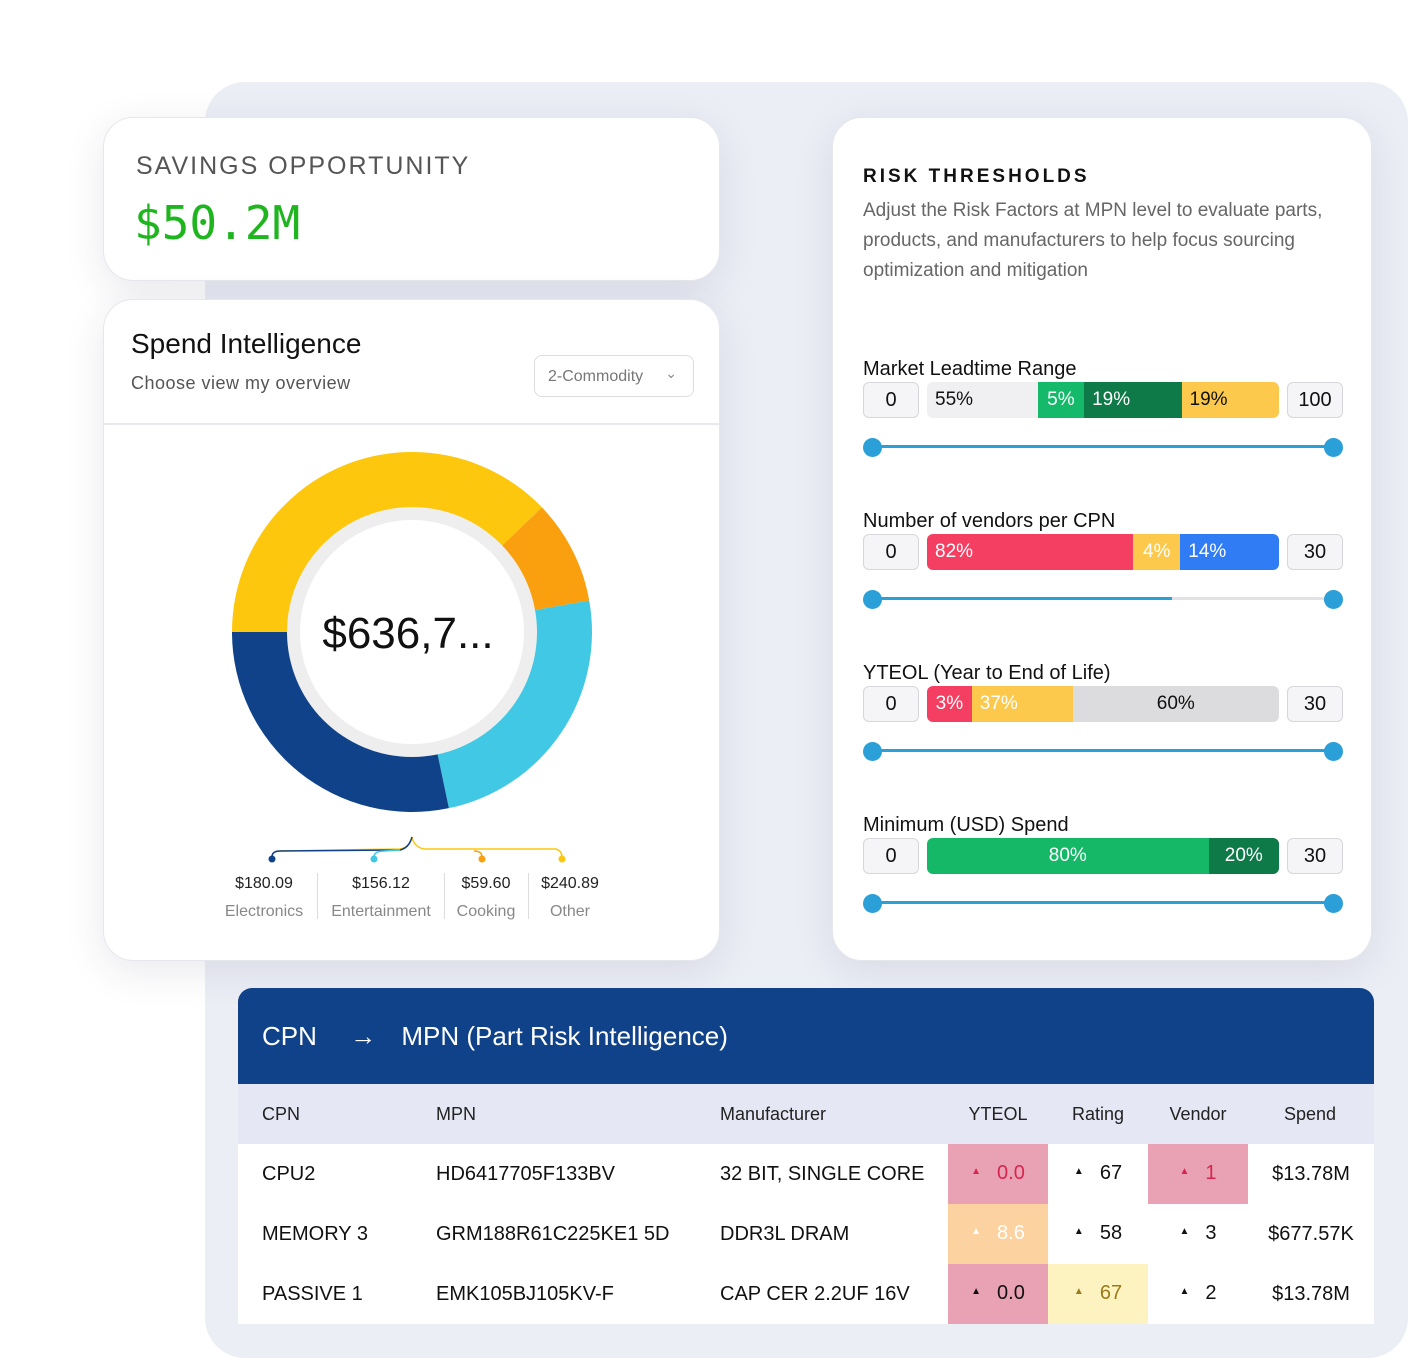 The width and height of the screenshot is (1408, 1358). I want to click on legend-electronics: $180.09 Electronics, so click(264, 898).